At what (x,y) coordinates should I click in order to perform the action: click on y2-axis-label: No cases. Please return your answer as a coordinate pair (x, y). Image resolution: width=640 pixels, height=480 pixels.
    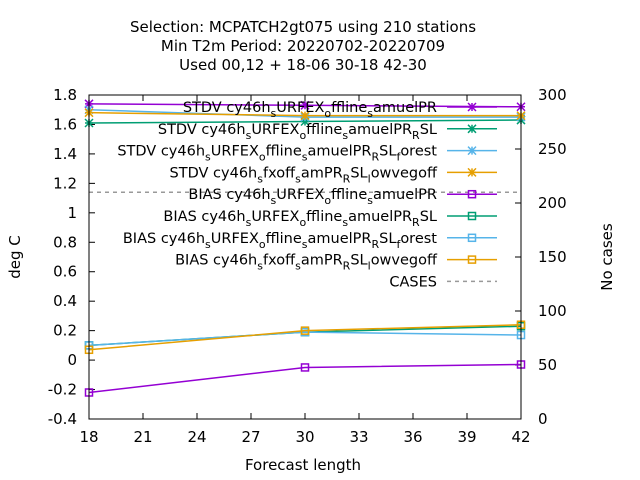
    Looking at the image, I should click on (607, 257).